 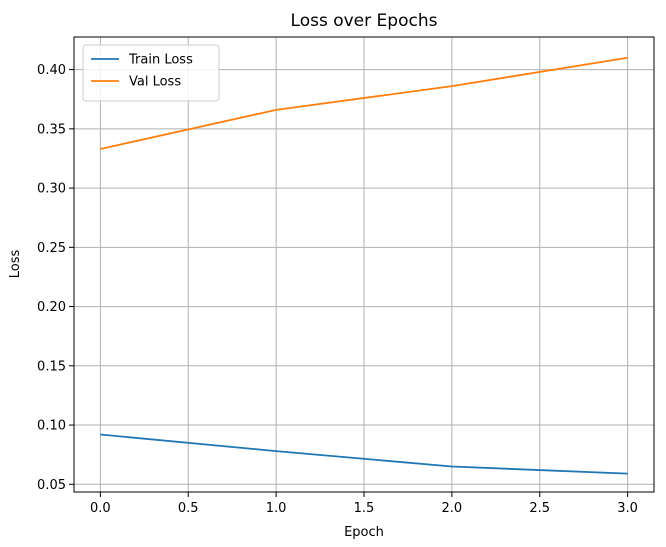 I want to click on y-tick-label: 0.10, so click(x=51, y=426).